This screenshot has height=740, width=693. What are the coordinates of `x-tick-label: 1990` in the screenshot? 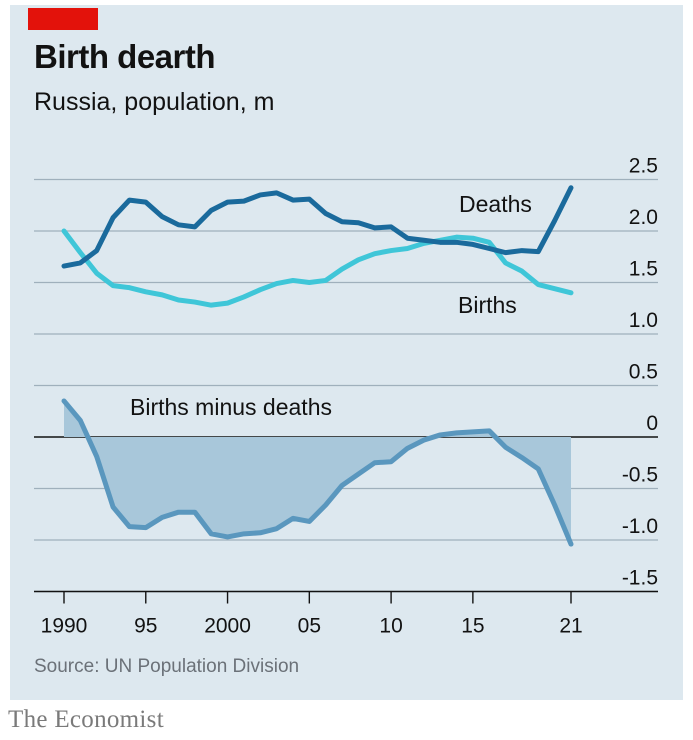 It's located at (64, 626).